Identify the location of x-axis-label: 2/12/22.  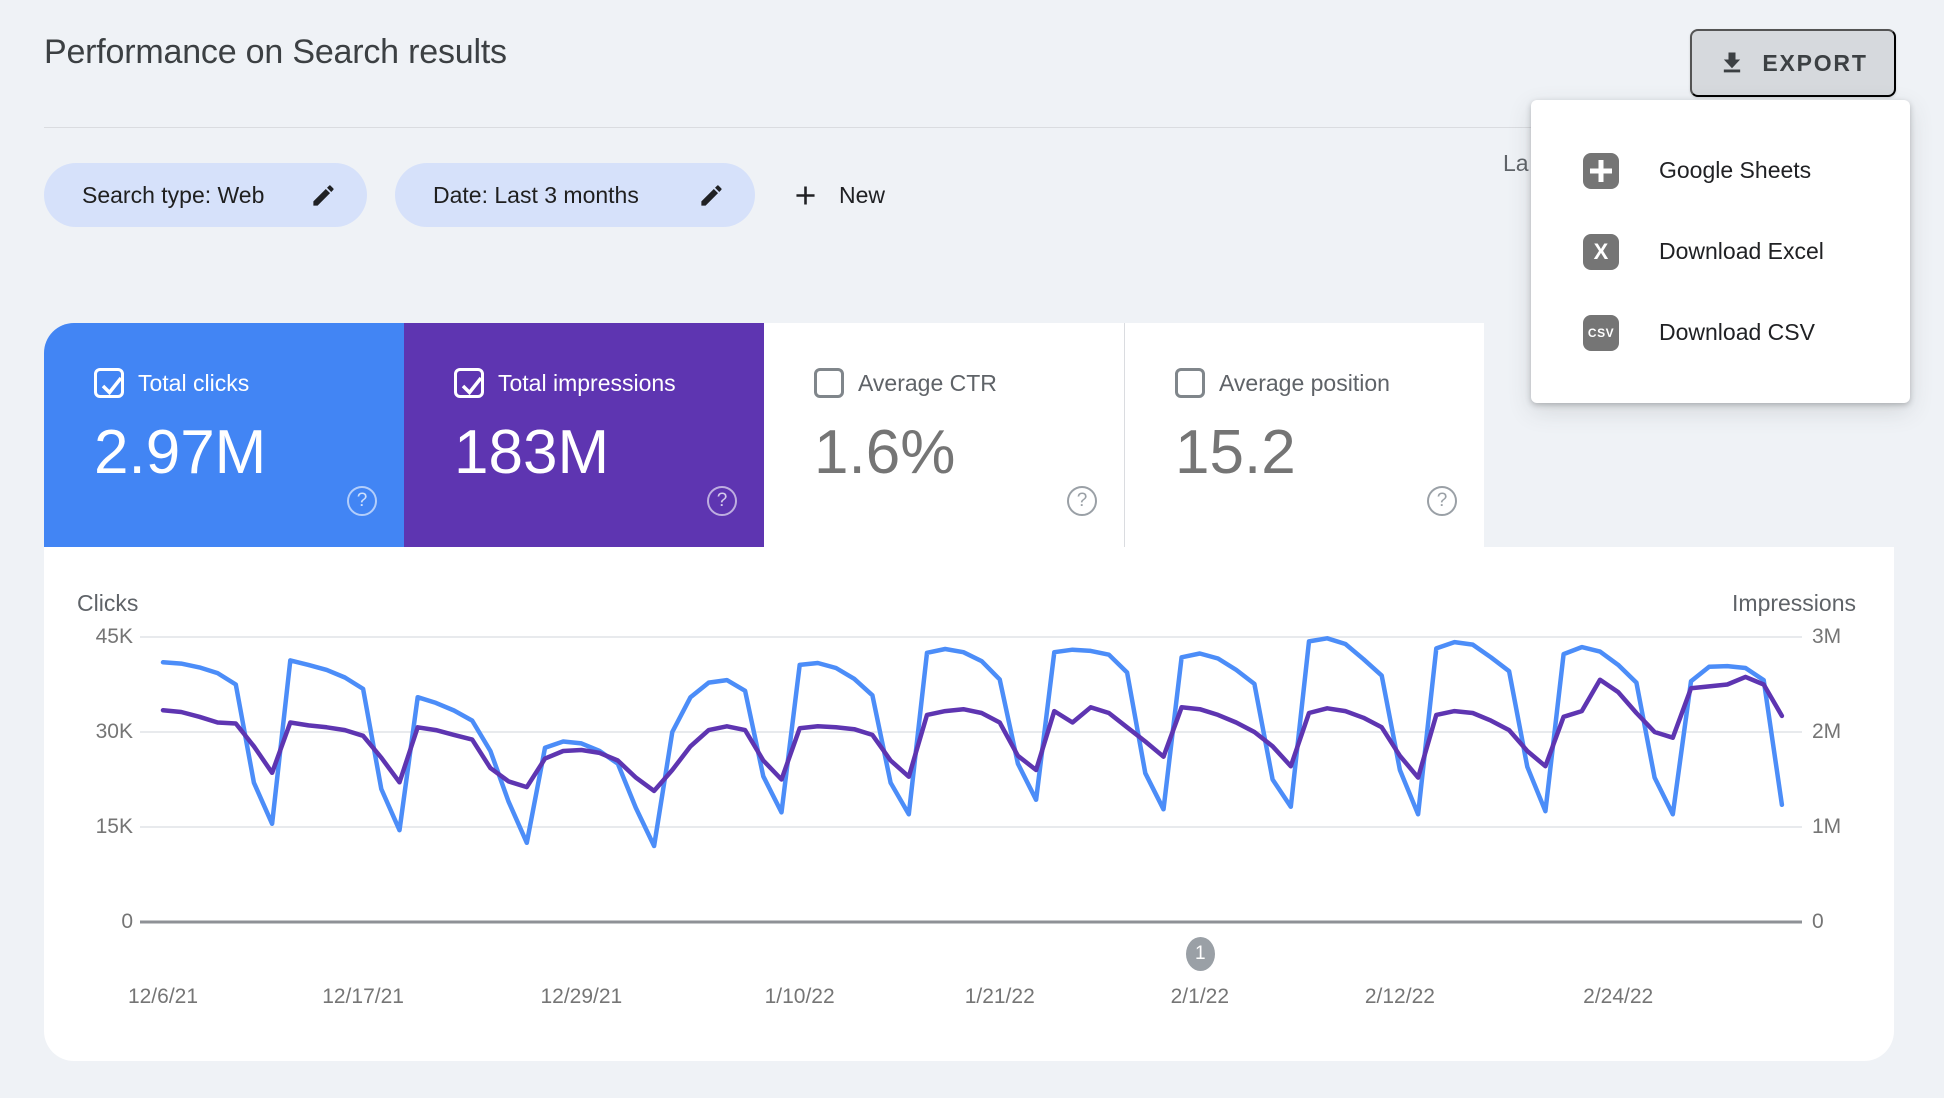
(1399, 996).